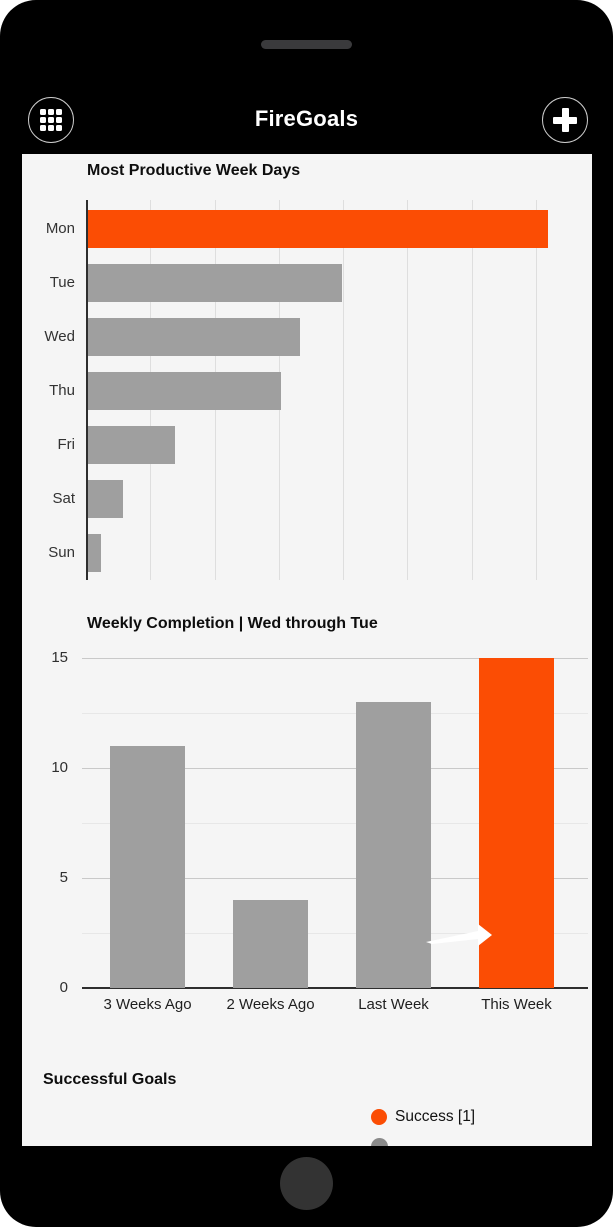  What do you see at coordinates (59, 657) in the screenshot?
I see `y-tick-label: 15` at bounding box center [59, 657].